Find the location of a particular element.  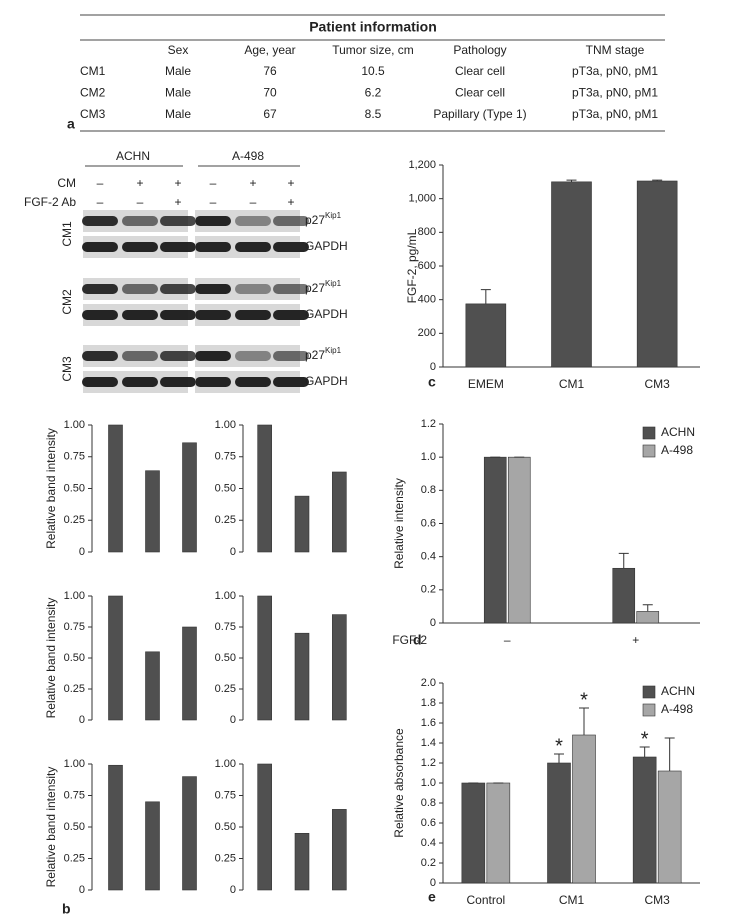

y-tick-label: 600 is located at coordinates (427, 266).